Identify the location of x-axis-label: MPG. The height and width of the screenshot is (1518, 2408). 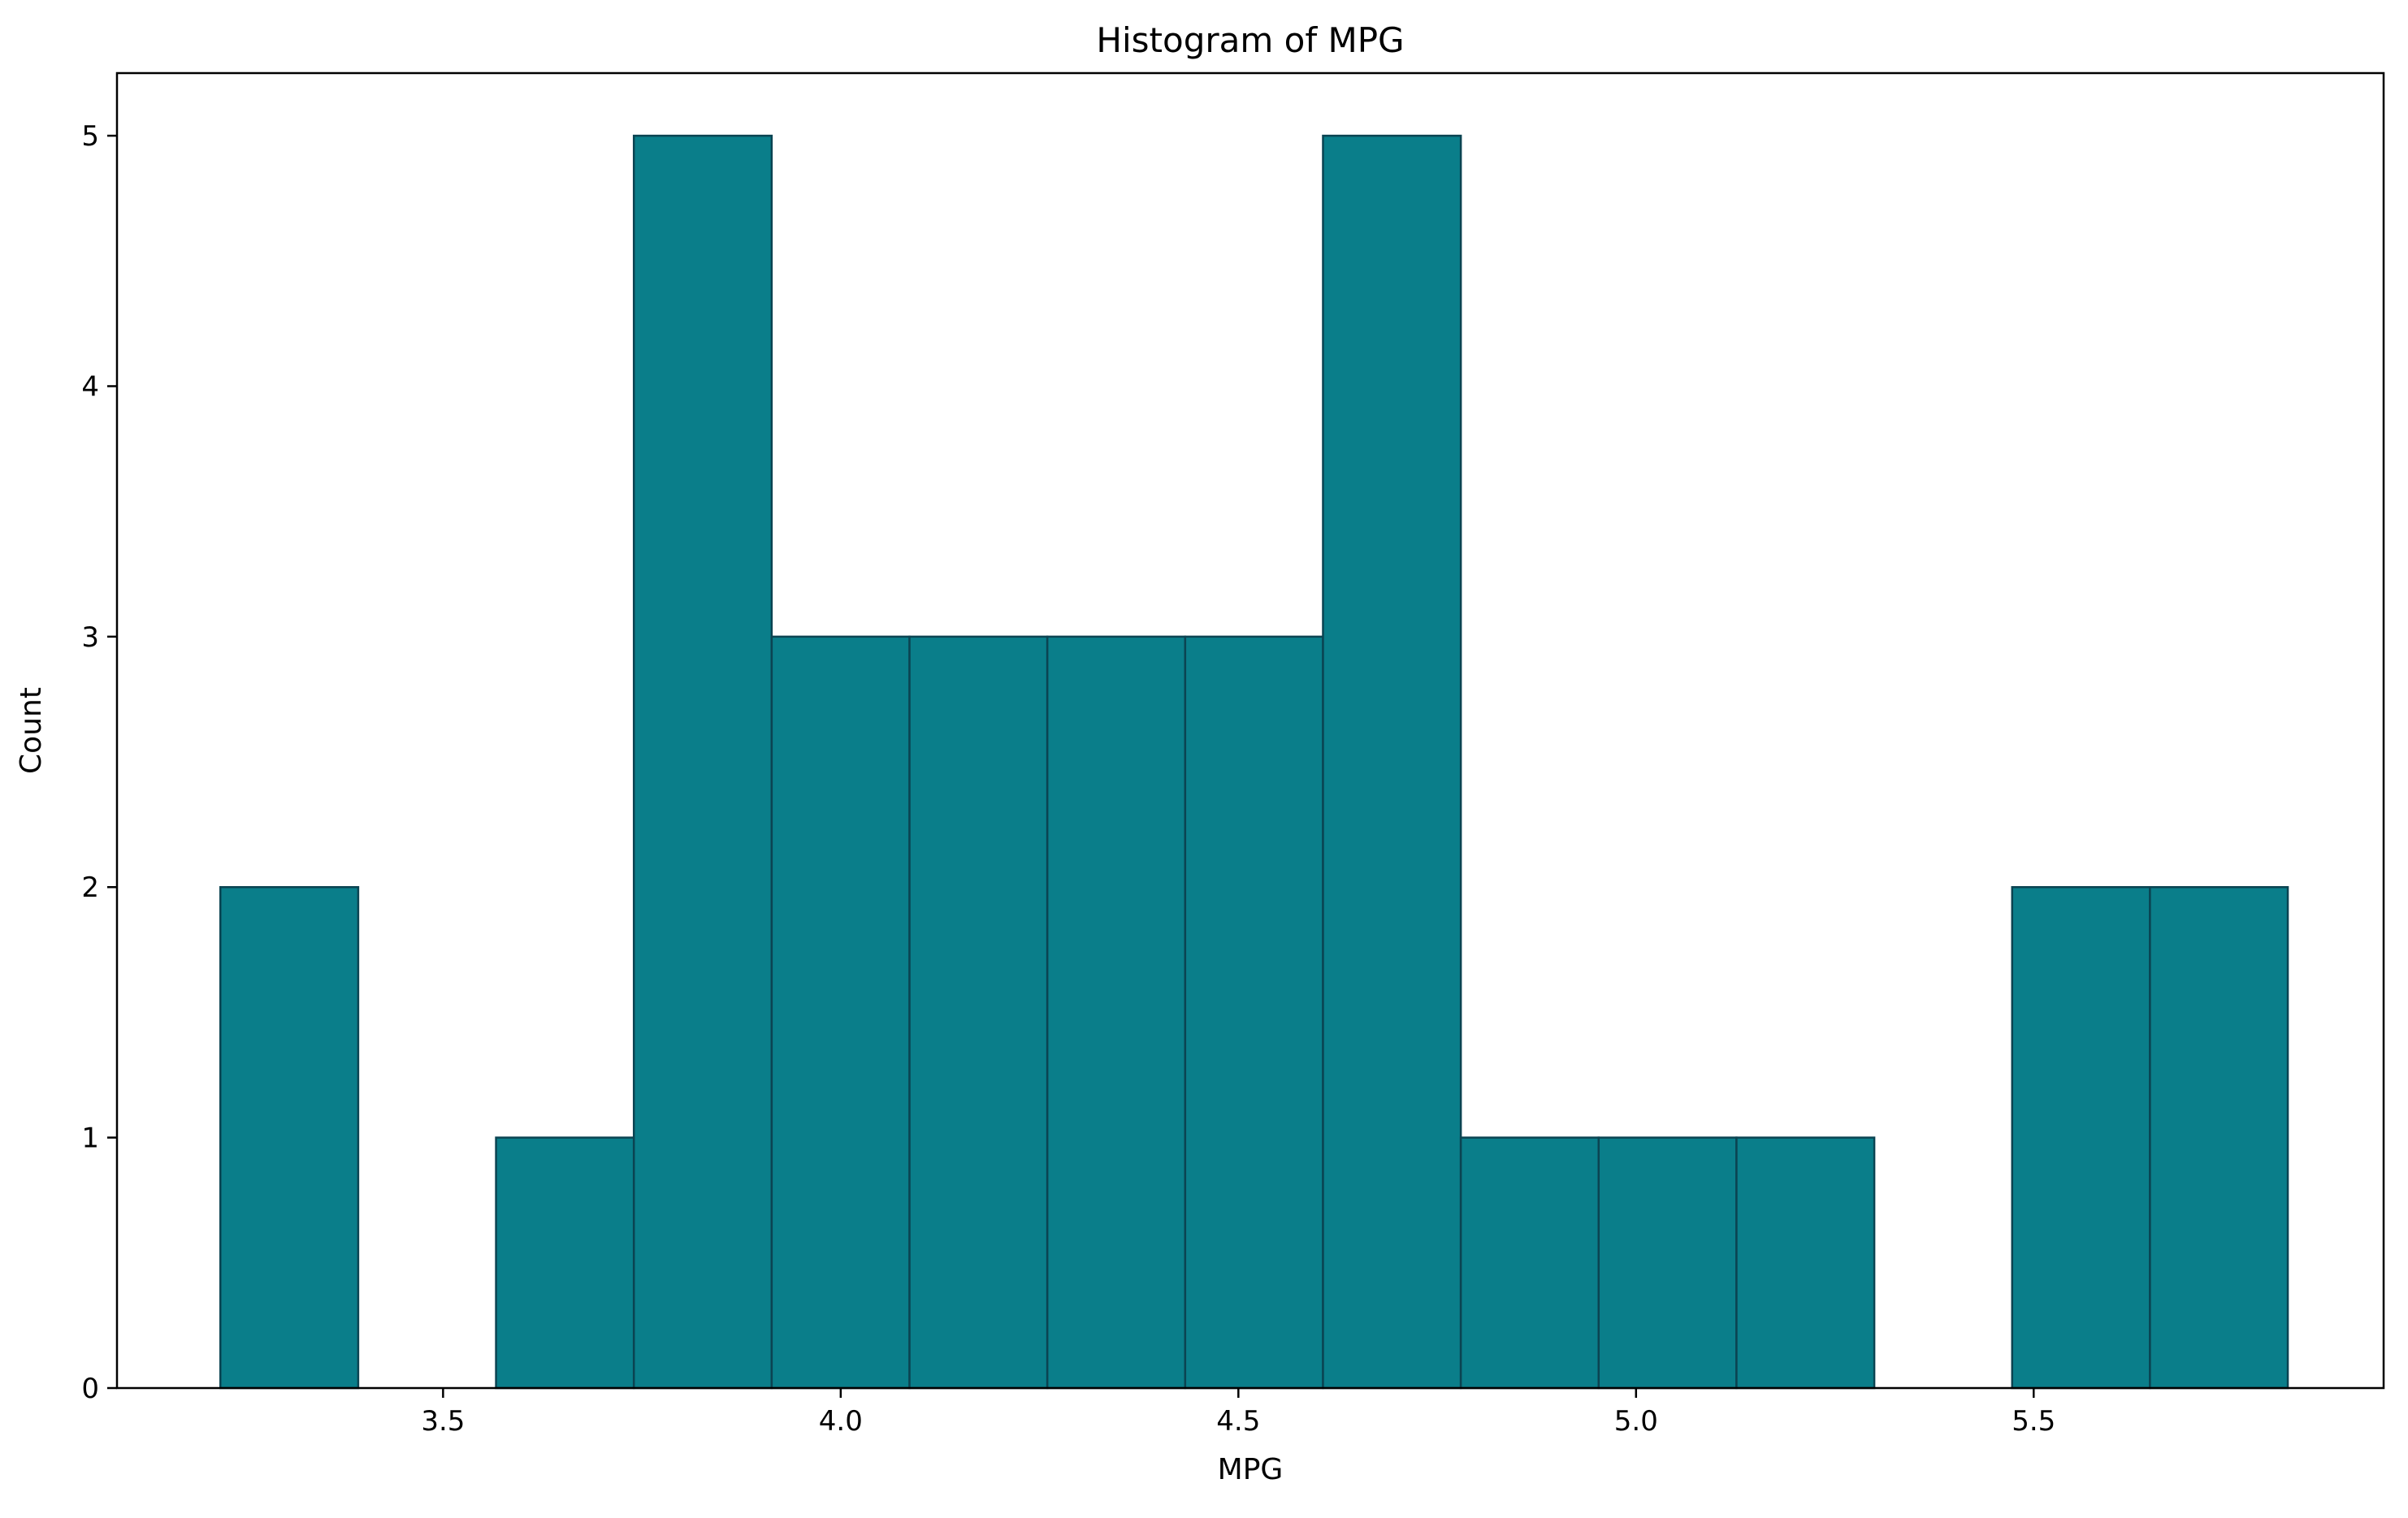
(1251, 1469).